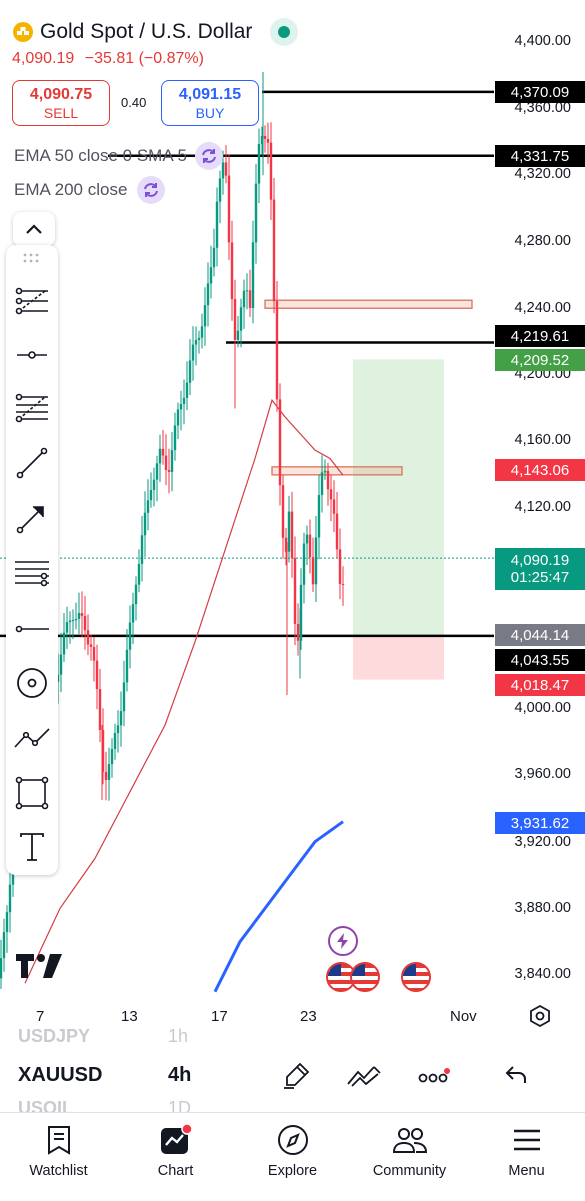  What do you see at coordinates (146, 31) in the screenshot?
I see `symbol-name: Gold Spot / U.S. Dollar` at bounding box center [146, 31].